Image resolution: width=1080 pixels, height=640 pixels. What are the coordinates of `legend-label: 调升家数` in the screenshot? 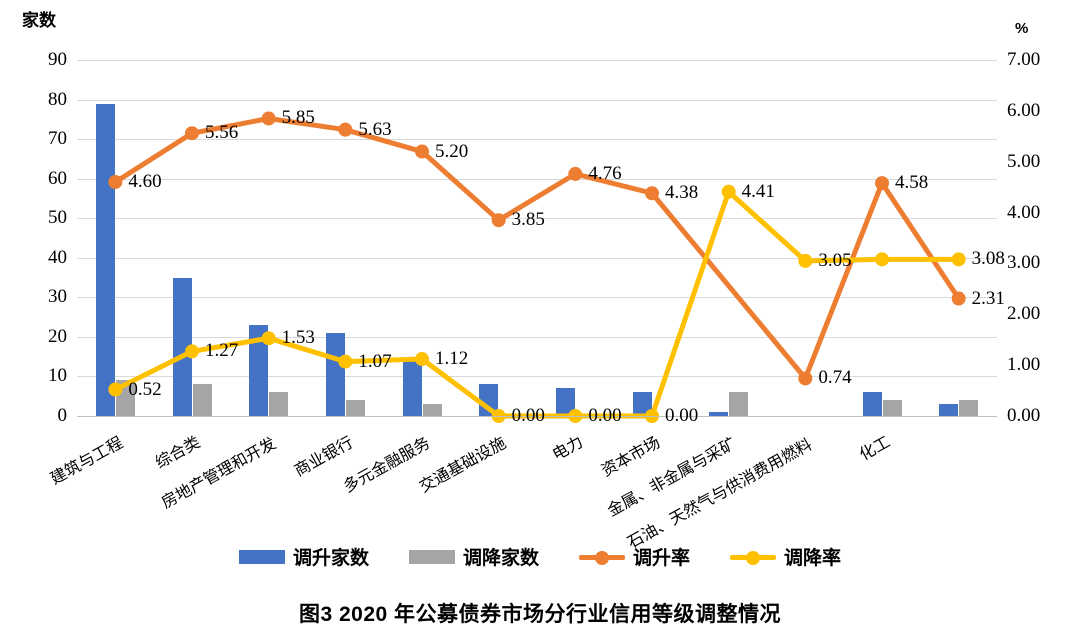 It's located at (330, 558).